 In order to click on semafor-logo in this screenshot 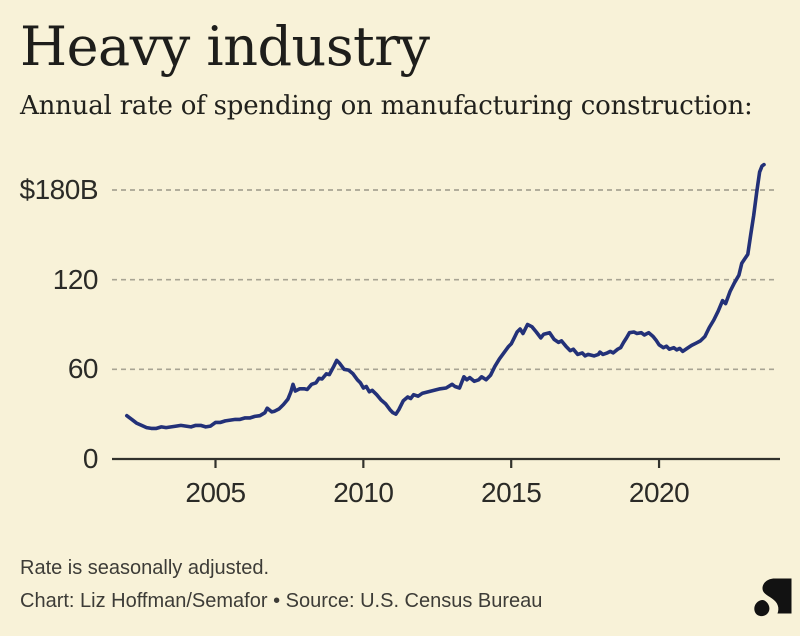, I will do `click(772, 598)`.